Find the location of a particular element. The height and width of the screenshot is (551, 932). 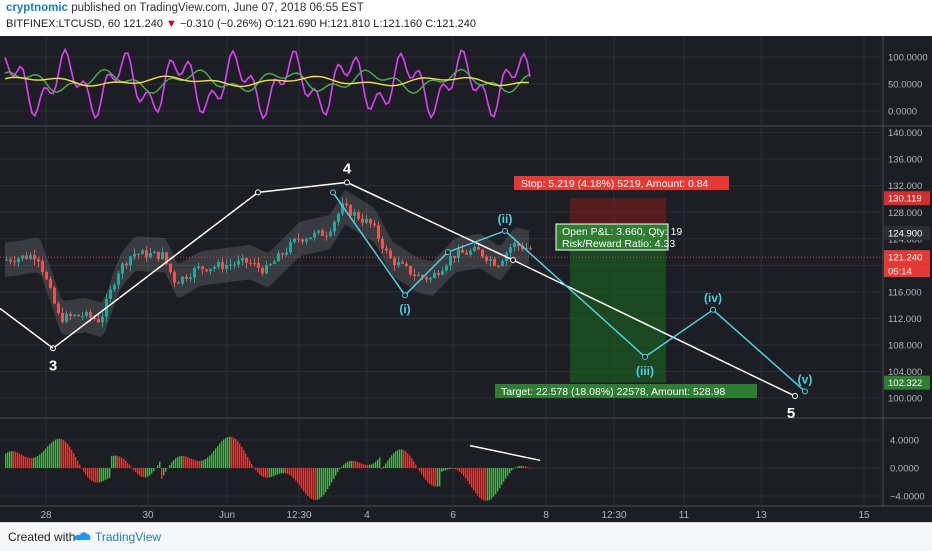

tradingview-brand: TradingView is located at coordinates (128, 537).